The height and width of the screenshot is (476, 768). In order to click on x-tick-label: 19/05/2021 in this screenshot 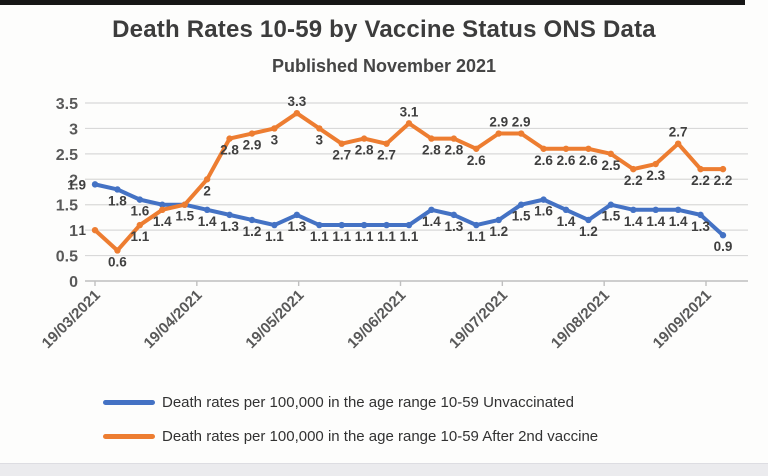, I will do `click(274, 319)`.